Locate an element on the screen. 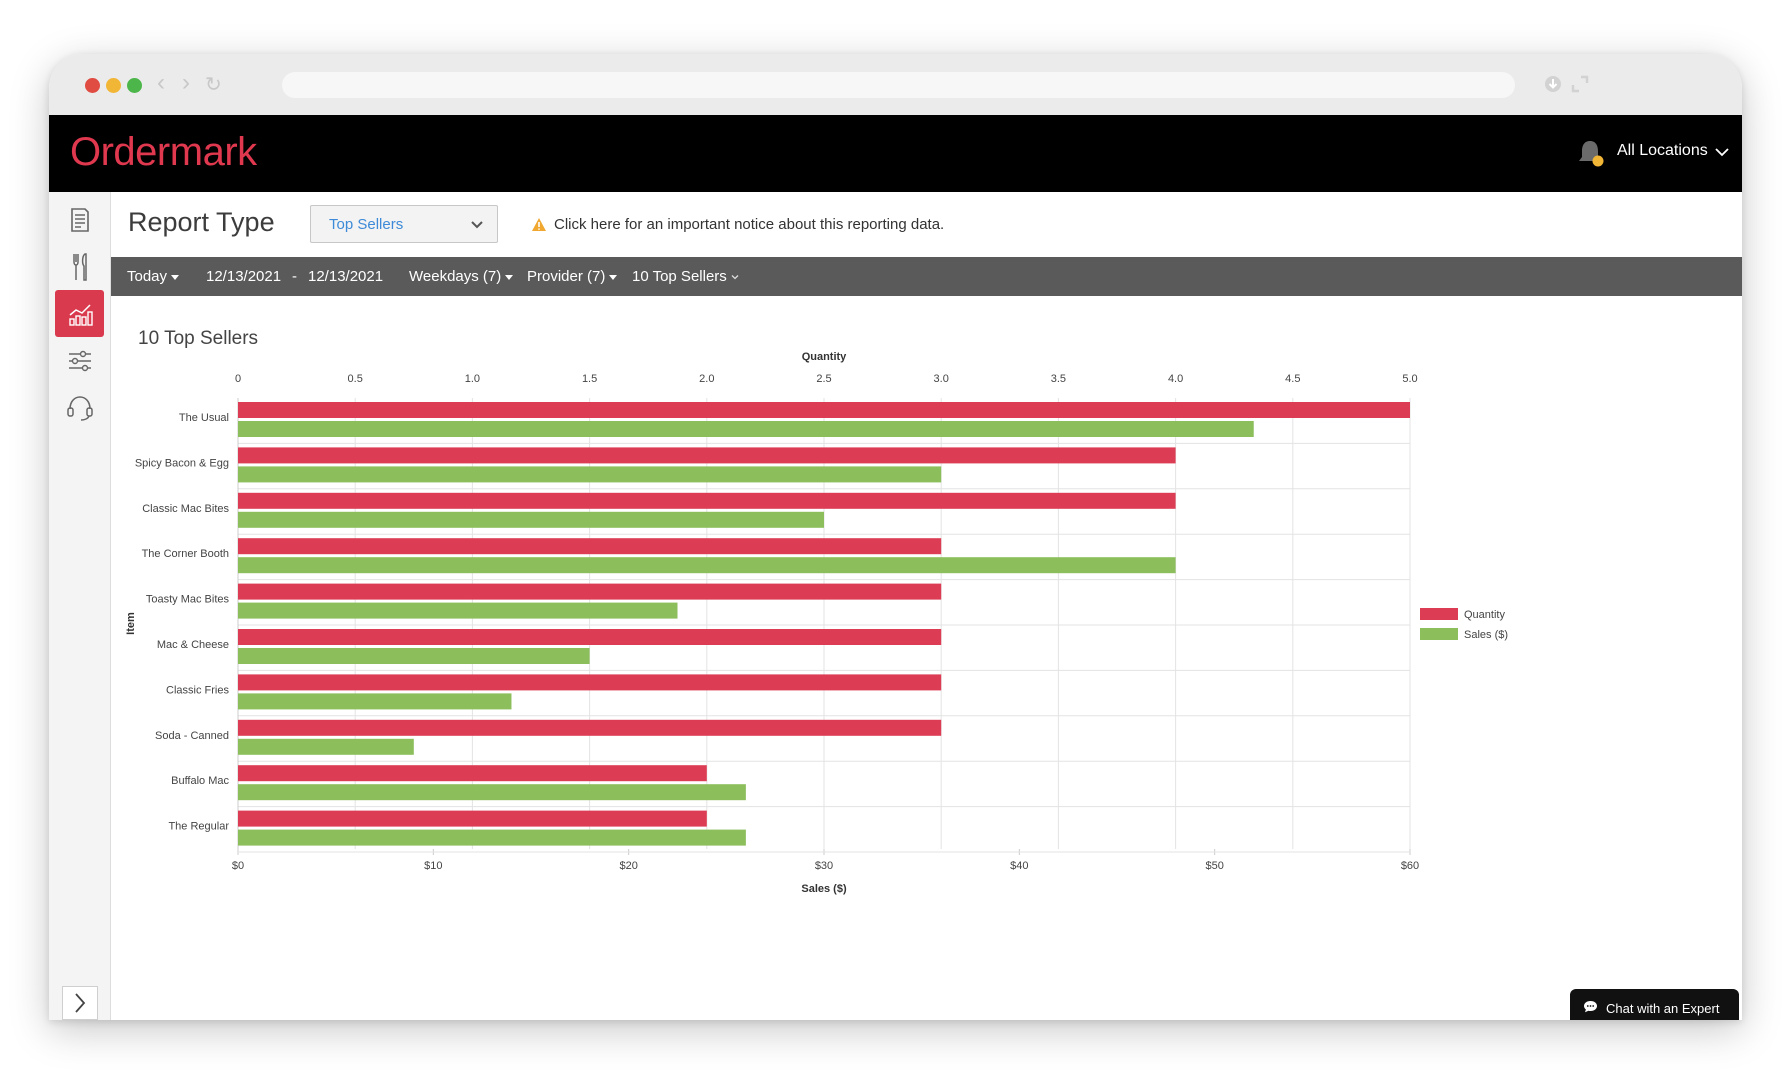 This screenshot has width=1783, height=1084. sidebar-item-reports is located at coordinates (79, 313).